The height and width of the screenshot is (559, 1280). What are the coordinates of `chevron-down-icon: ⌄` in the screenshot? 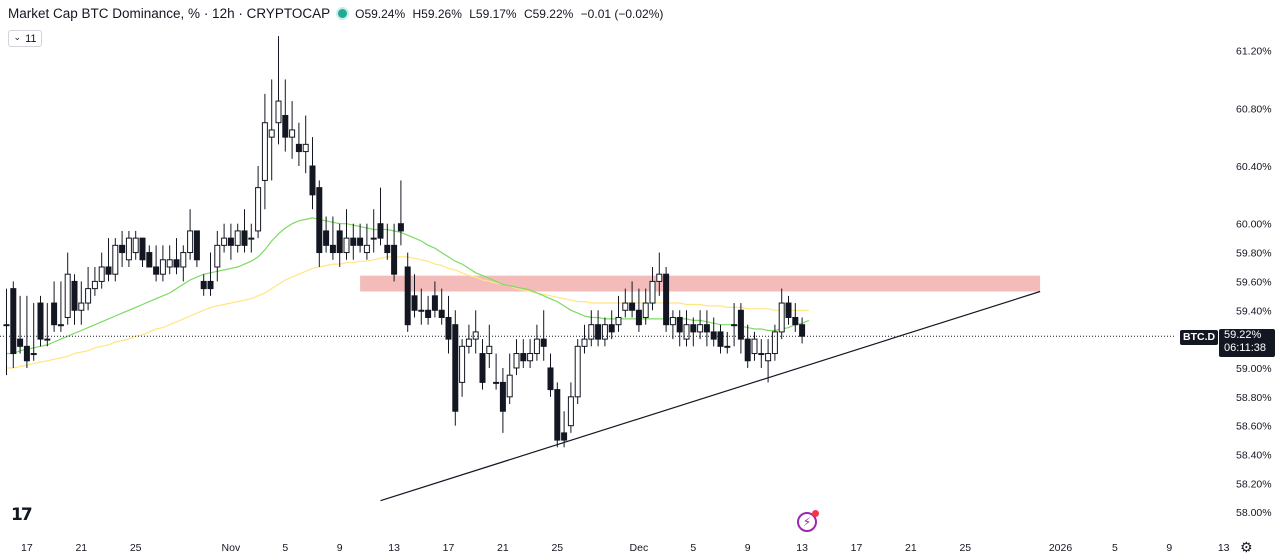 It's located at (17, 37).